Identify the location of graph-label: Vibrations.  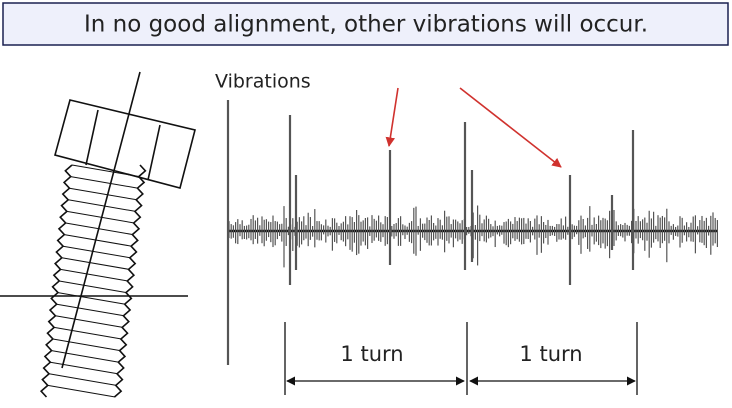
(263, 82).